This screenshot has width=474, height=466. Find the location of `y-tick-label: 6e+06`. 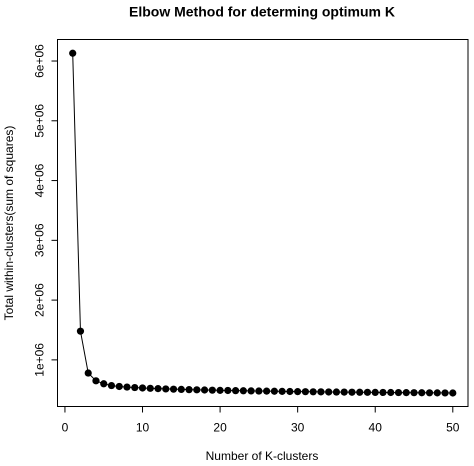

y-tick-label: 6e+06 is located at coordinates (40, 61).